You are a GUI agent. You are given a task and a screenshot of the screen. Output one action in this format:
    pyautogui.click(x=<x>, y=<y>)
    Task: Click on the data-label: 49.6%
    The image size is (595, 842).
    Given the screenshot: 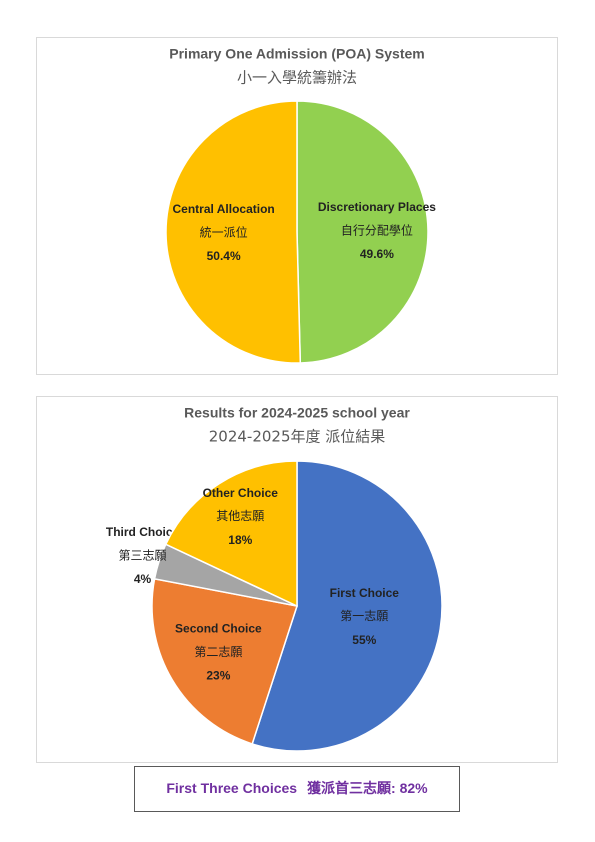 What is the action you would take?
    pyautogui.click(x=377, y=254)
    